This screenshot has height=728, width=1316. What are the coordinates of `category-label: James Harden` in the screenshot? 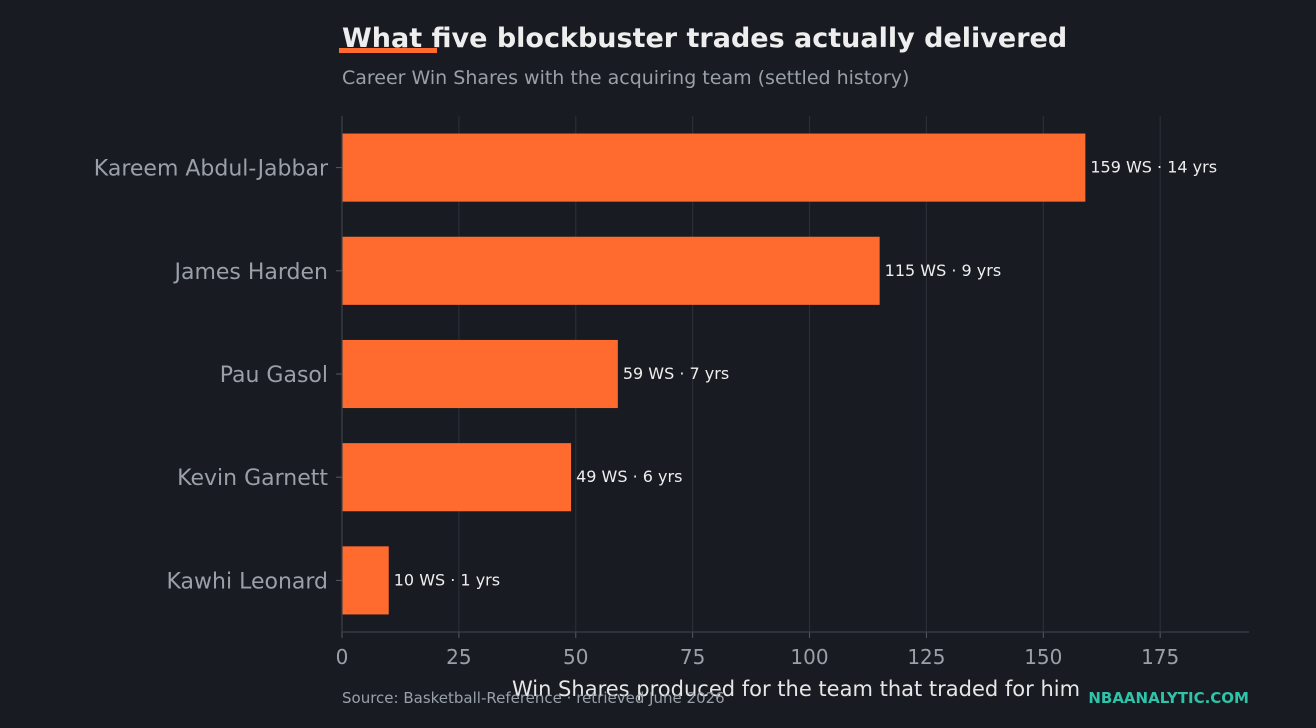 It's located at (250, 272).